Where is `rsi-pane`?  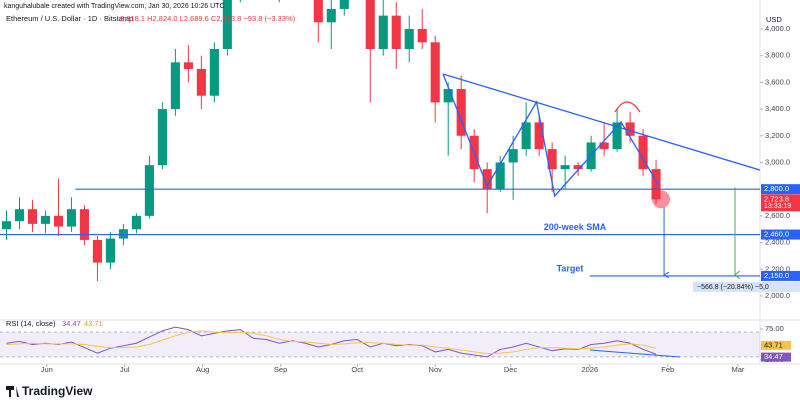
rsi-pane is located at coordinates (380, 342).